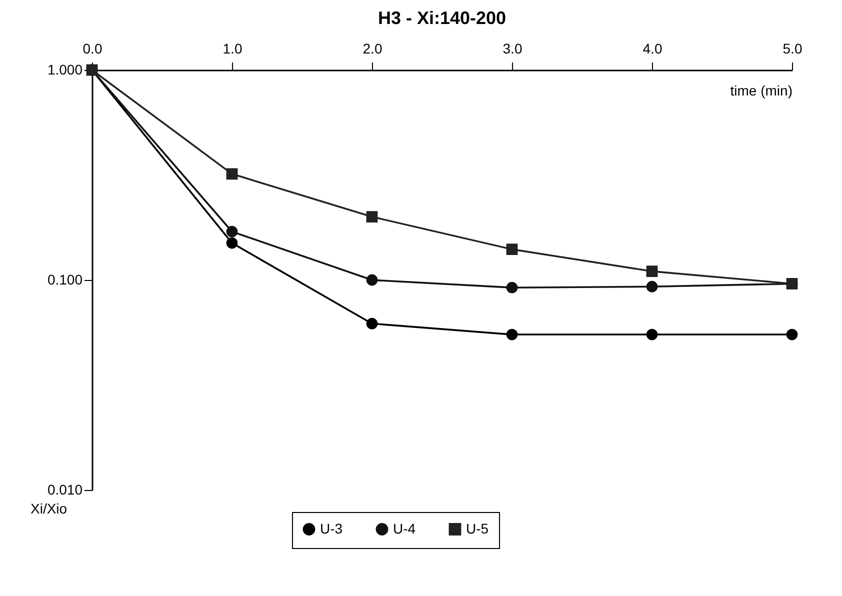 This screenshot has width=842, height=596. I want to click on y-axis-title: Xi/Xio, so click(49, 508).